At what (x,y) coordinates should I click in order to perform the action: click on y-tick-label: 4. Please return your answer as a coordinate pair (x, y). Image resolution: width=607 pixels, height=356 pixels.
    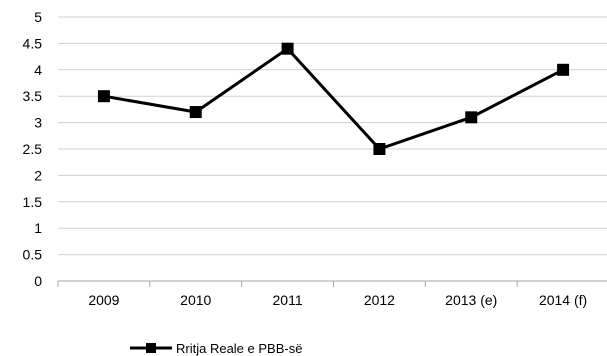
    Looking at the image, I should click on (38, 70).